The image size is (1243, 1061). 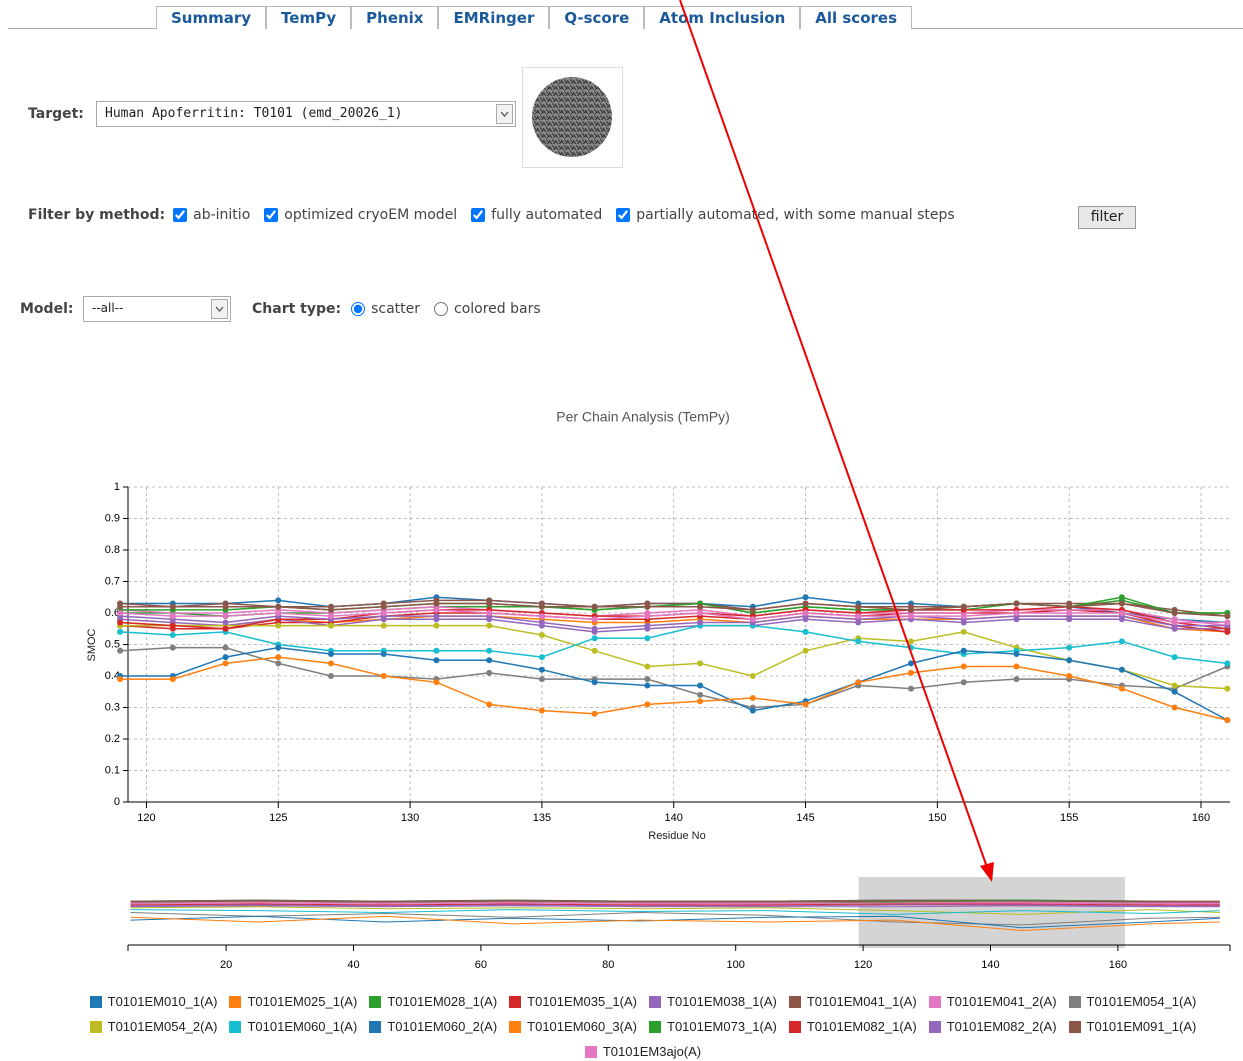 What do you see at coordinates (302, 1001) in the screenshot?
I see `legend-label: T0101EM025_1(A)` at bounding box center [302, 1001].